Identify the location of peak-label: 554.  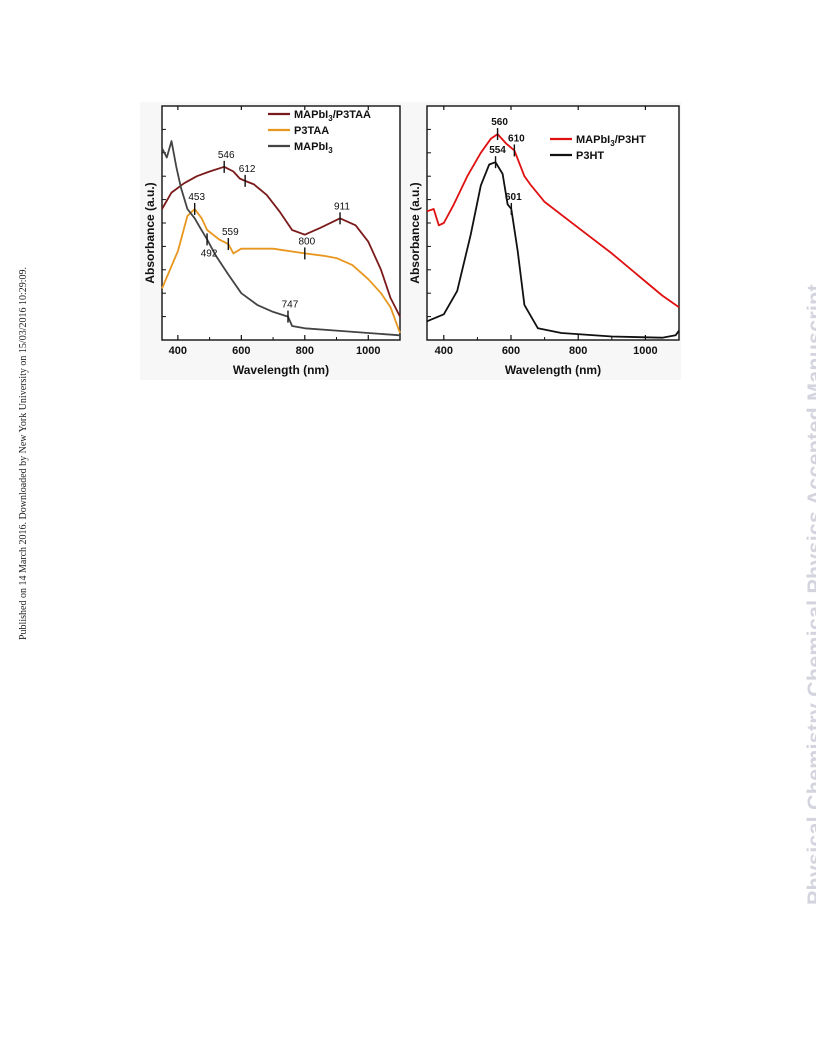
(497, 150).